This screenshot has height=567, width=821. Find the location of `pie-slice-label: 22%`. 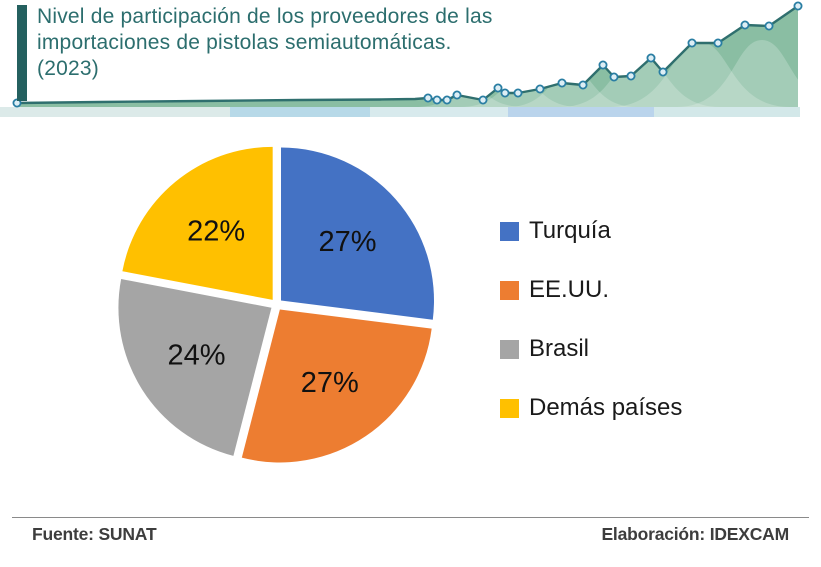

pie-slice-label: 22% is located at coordinates (216, 232).